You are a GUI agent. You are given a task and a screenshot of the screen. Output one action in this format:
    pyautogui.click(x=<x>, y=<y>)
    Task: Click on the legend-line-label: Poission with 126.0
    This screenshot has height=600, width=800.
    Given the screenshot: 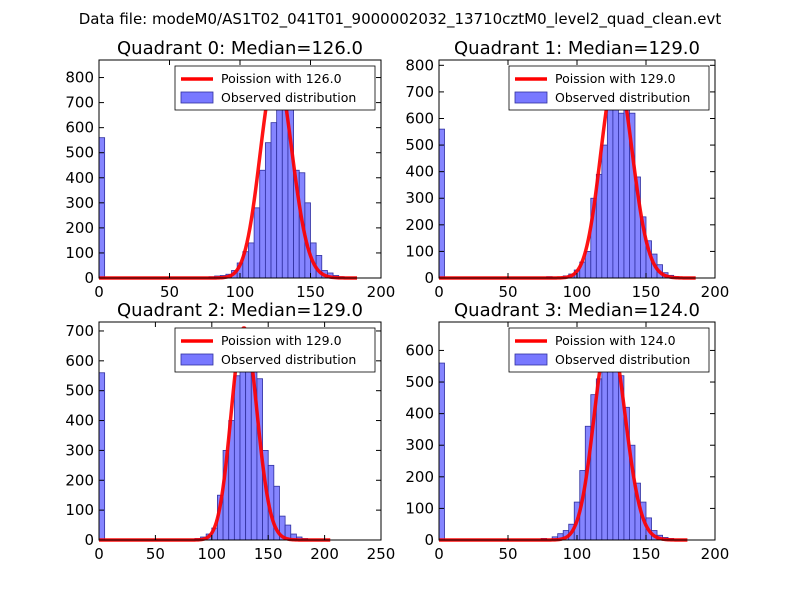 What is the action you would take?
    pyautogui.click(x=281, y=78)
    